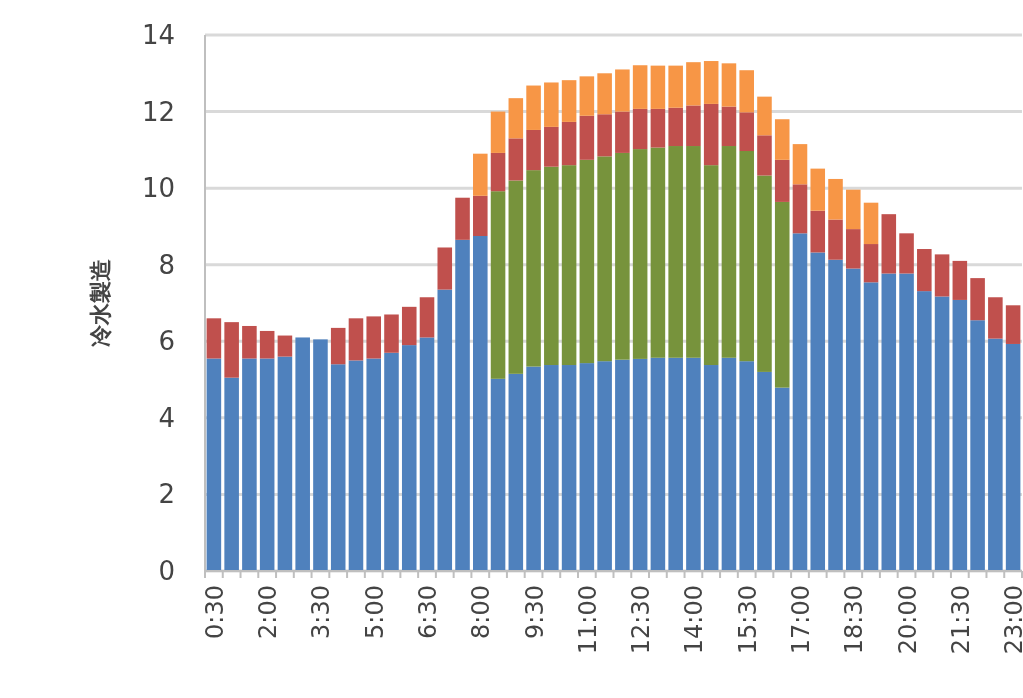 The height and width of the screenshot is (698, 1023). I want to click on x-tick-label: 0:30, so click(214, 612).